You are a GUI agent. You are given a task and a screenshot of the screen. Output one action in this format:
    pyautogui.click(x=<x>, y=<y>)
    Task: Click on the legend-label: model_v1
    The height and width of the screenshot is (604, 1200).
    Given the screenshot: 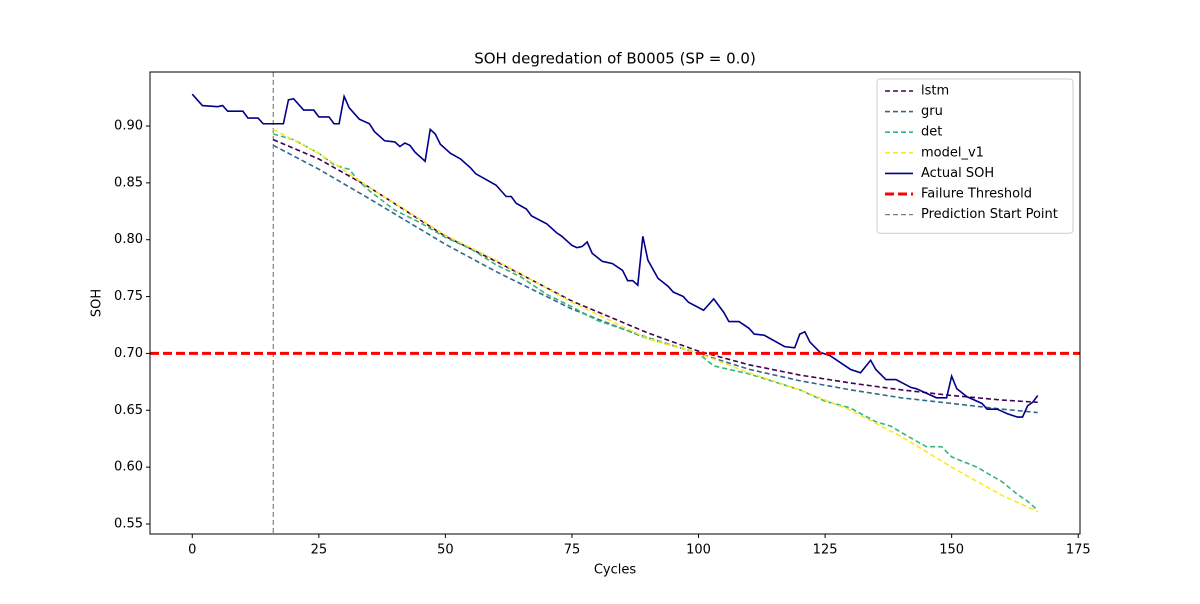 What is the action you would take?
    pyautogui.click(x=952, y=152)
    